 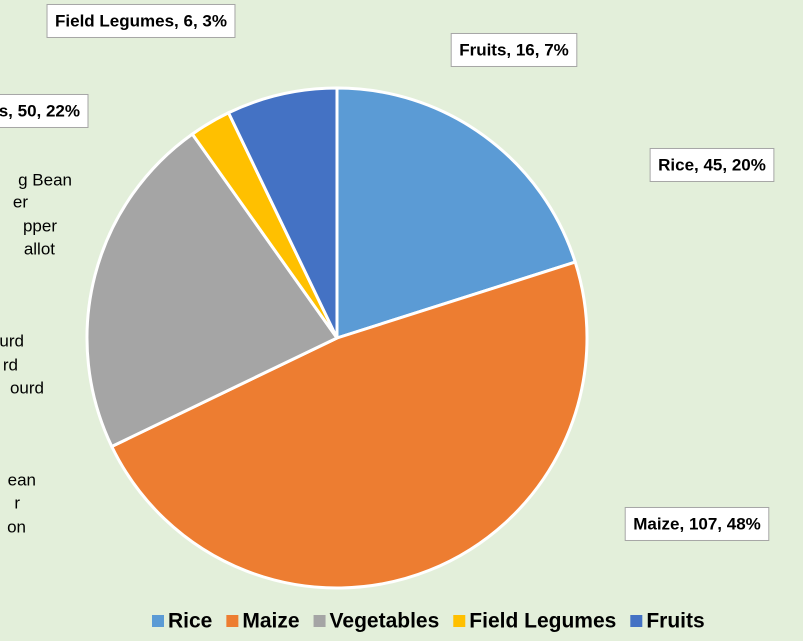 I want to click on data-label: Fruits, 16, 7%, so click(x=514, y=49).